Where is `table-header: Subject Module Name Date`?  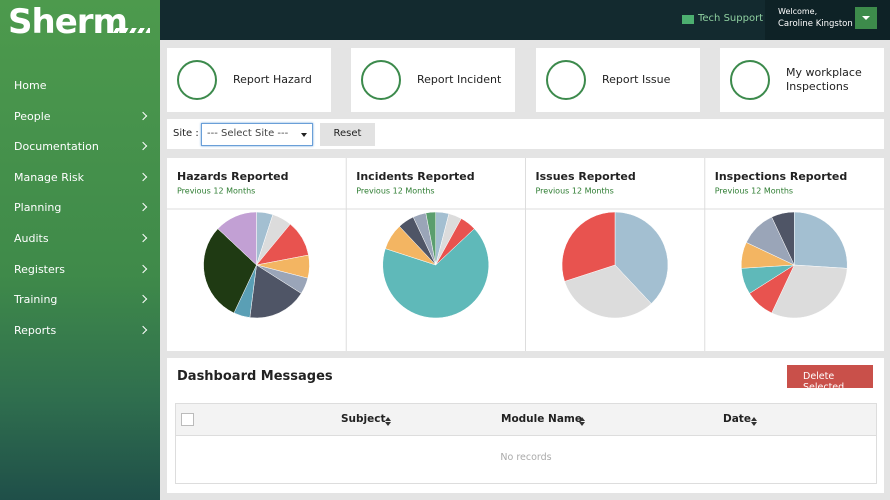 table-header: Subject Module Name Date is located at coordinates (526, 420).